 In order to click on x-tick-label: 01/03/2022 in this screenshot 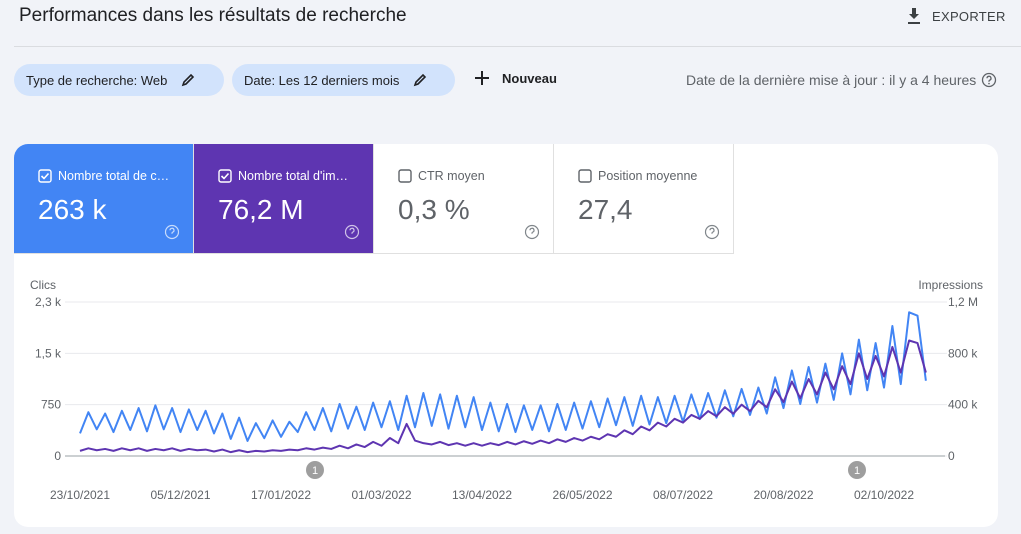, I will do `click(381, 495)`.